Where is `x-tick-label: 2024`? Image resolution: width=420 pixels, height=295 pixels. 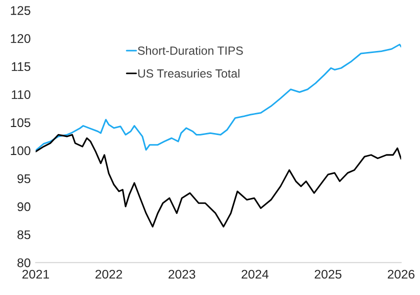
x-tick-label: 2024 is located at coordinates (255, 274).